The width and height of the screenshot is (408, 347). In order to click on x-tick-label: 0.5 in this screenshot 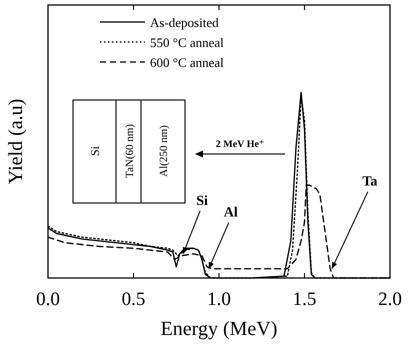, I will do `click(134, 299)`.